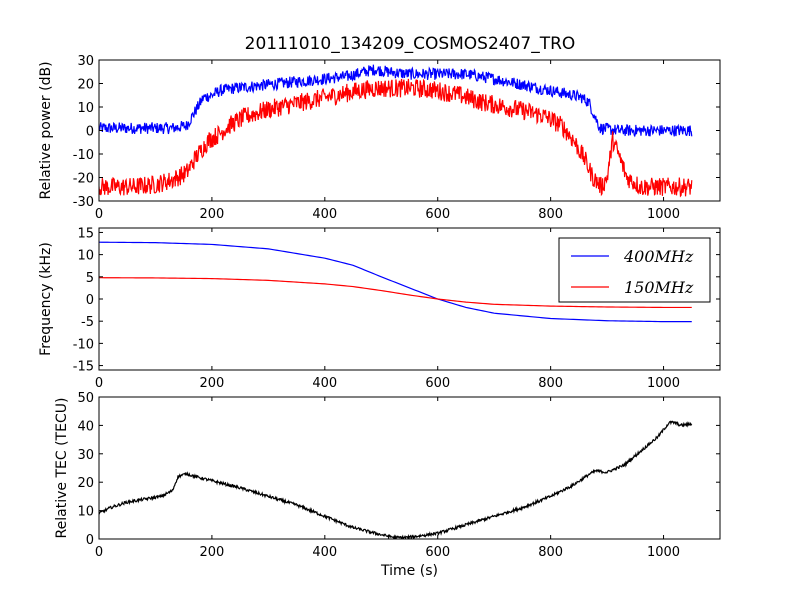  I want to click on legend: 400MHz 150MHz, so click(634, 270).